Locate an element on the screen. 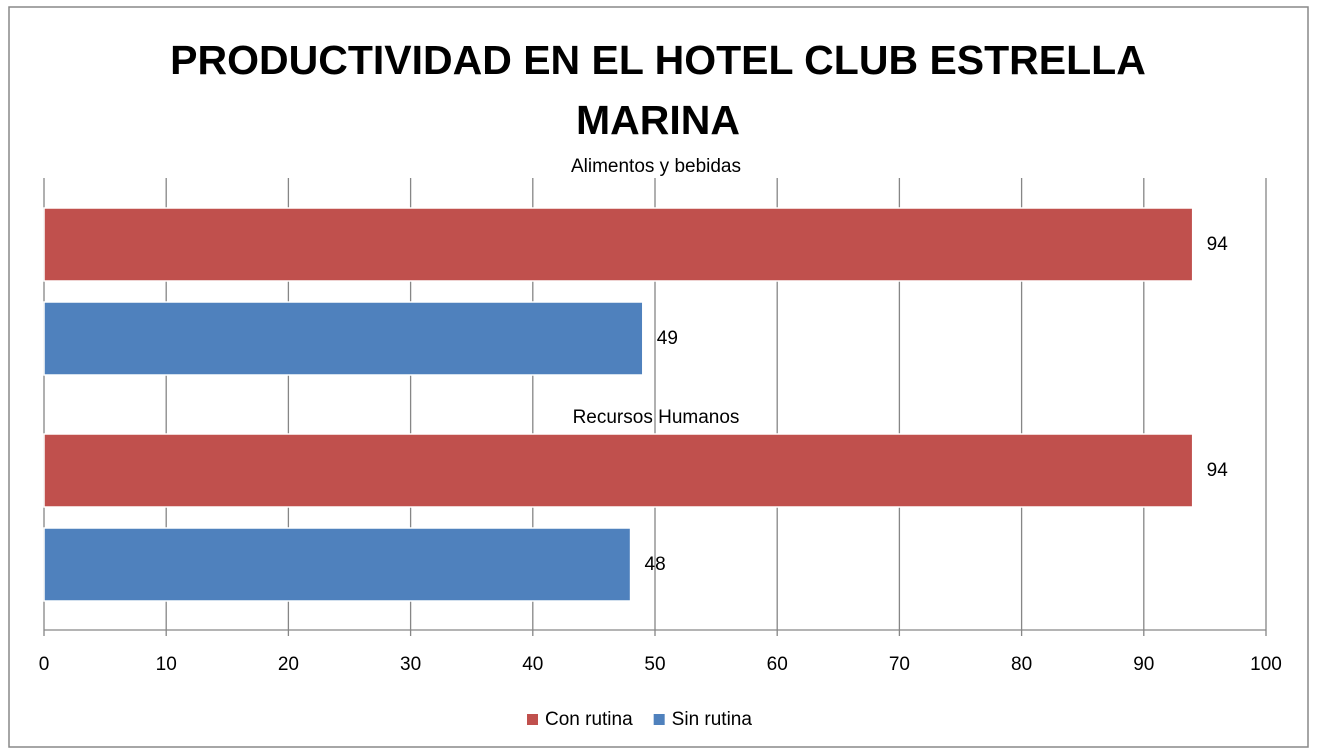 This screenshot has width=1317, height=756. x-tick-label: 40 is located at coordinates (532, 664).